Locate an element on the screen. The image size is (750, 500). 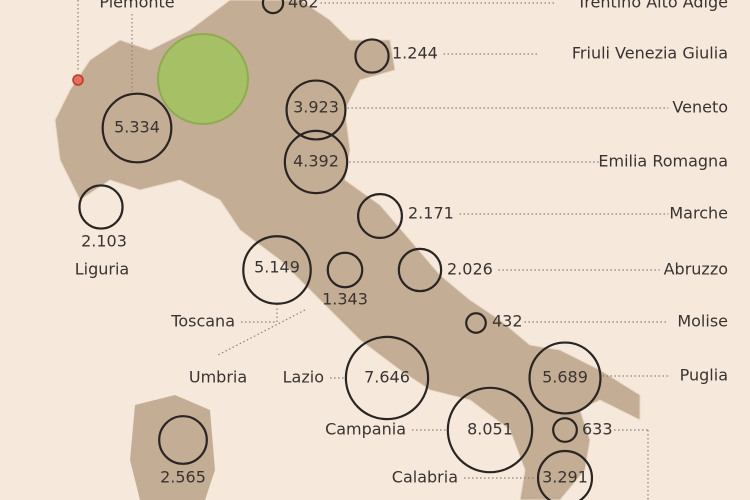
value-label: 2.565 is located at coordinates (183, 477).